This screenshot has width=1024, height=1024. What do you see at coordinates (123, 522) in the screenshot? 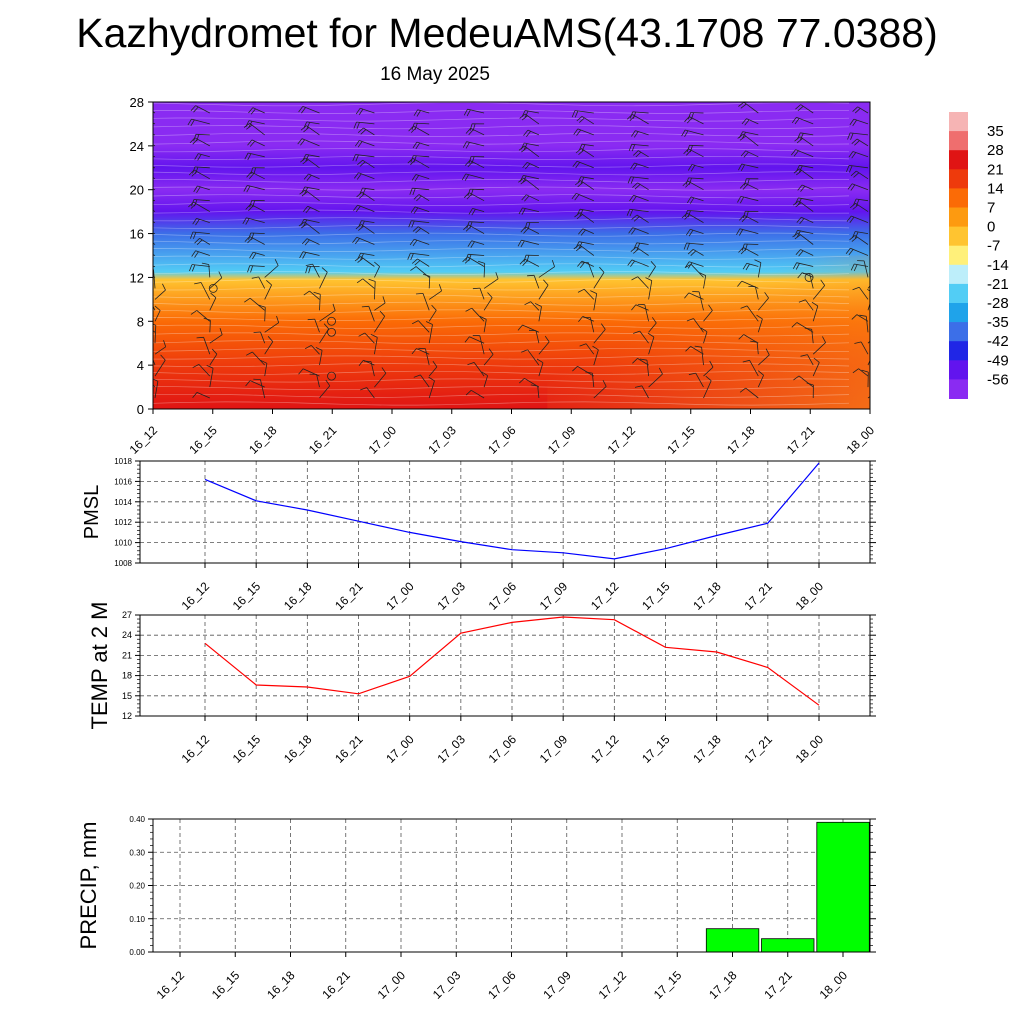
I see `y-tick-label: 1012` at bounding box center [123, 522].